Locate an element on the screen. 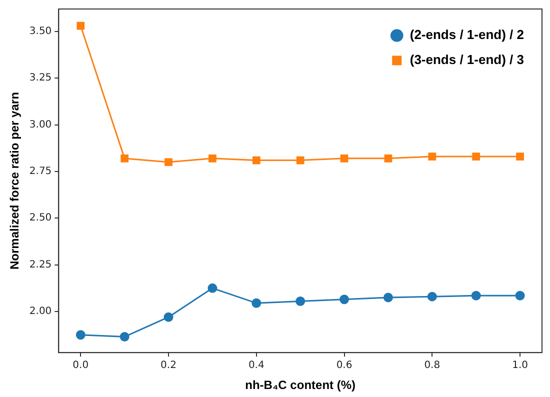  y-tick-label: 2.50 is located at coordinates (40, 218).